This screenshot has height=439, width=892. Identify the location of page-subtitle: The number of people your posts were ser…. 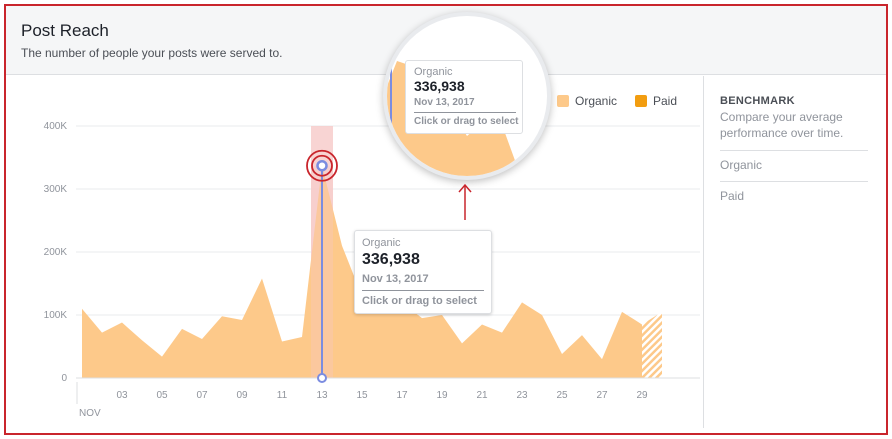
(152, 53).